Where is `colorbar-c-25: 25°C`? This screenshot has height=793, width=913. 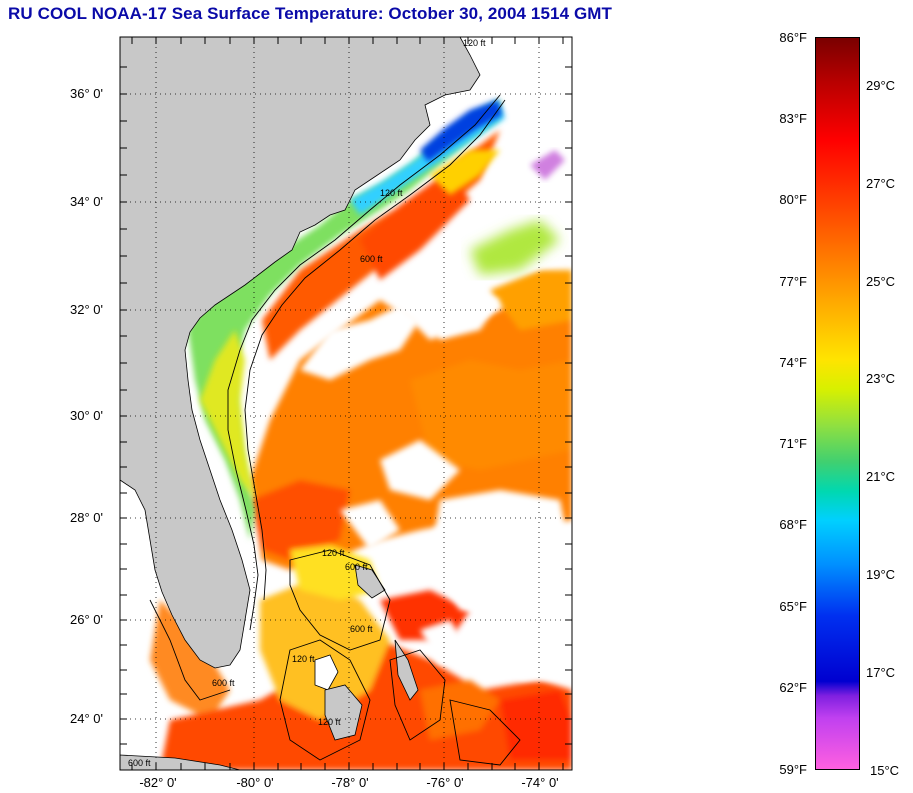 colorbar-c-25: 25°C is located at coordinates (881, 281).